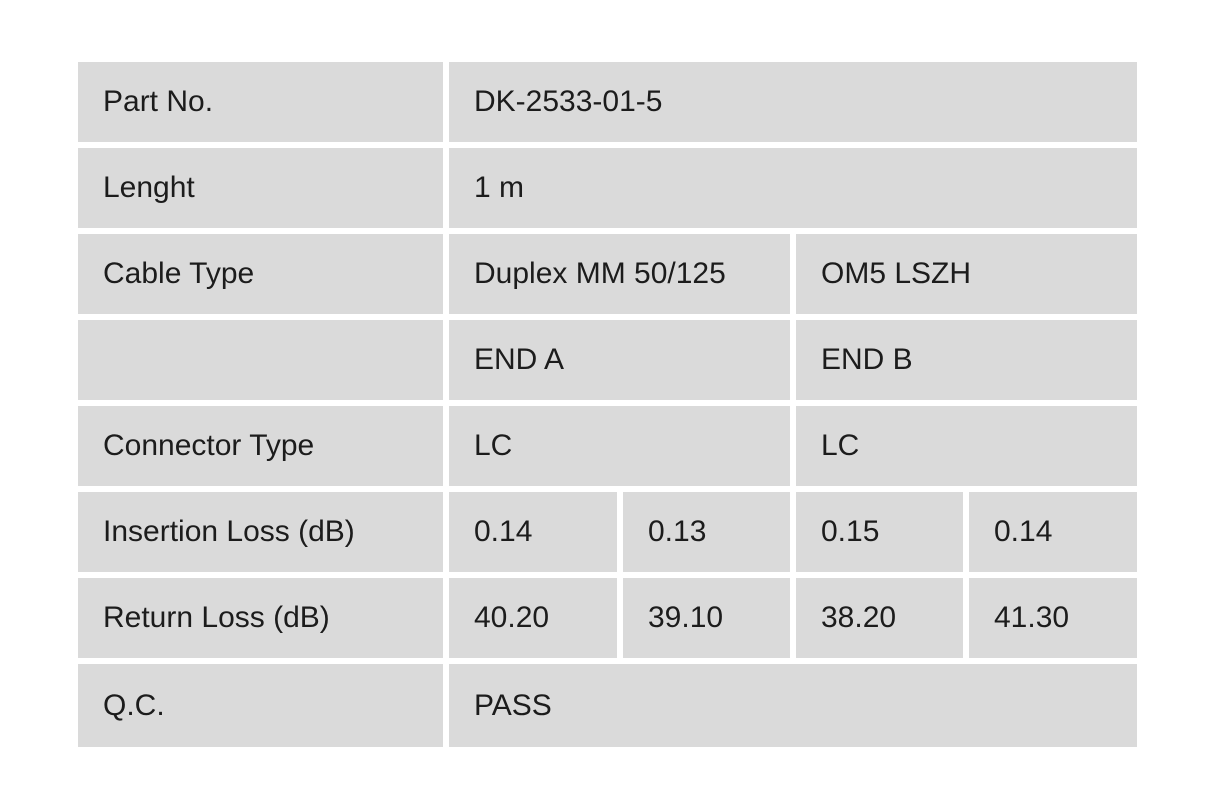  What do you see at coordinates (966, 274) in the screenshot?
I see `cable-type-value-b: OM5 LSZH` at bounding box center [966, 274].